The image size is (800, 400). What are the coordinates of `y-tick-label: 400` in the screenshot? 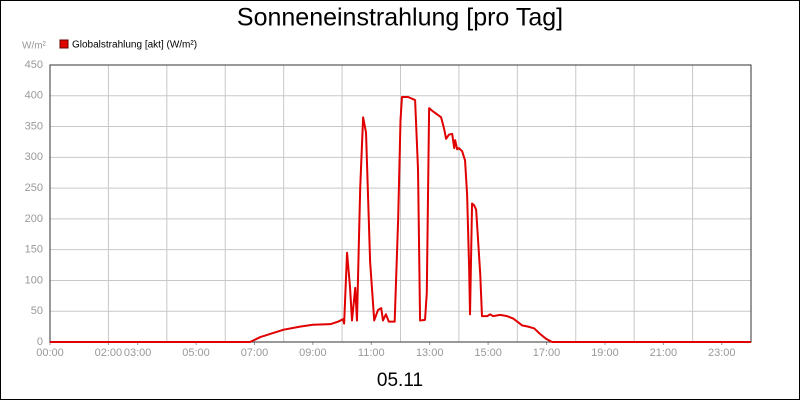 It's located at (34, 96).